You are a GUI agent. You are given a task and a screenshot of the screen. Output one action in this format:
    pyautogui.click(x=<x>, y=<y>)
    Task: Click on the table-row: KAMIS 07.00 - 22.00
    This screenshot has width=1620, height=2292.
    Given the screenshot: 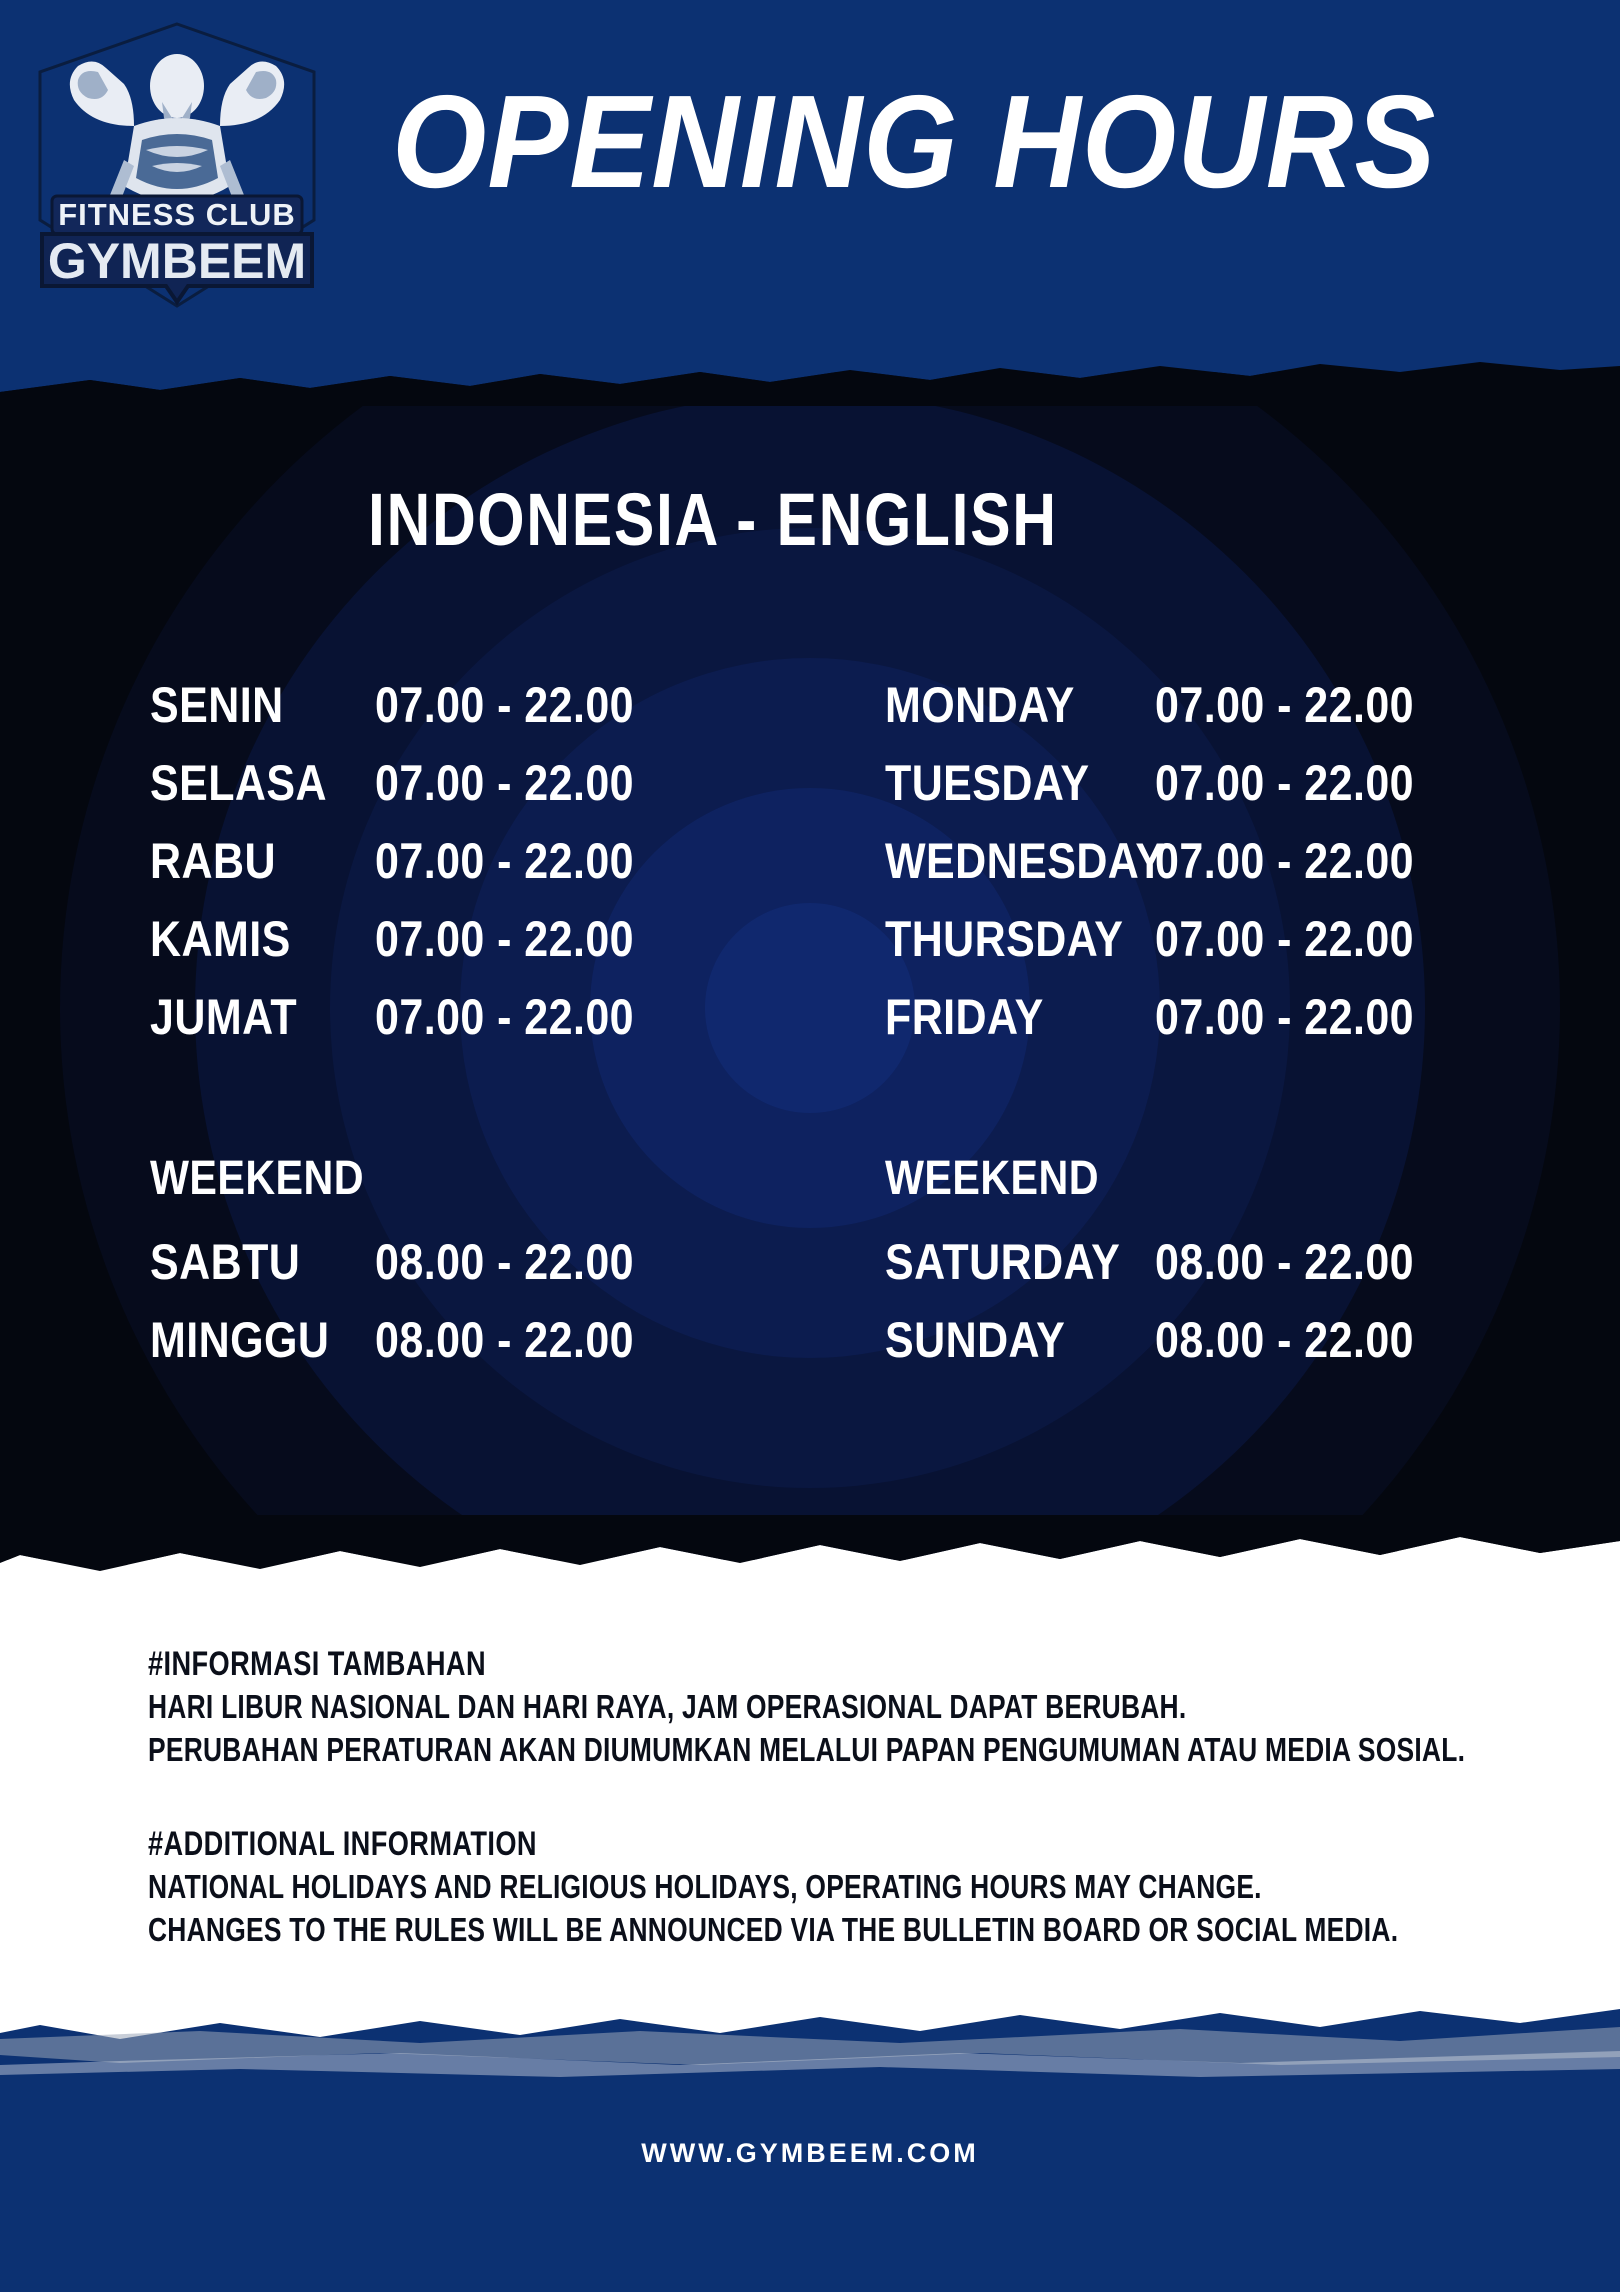 What is the action you would take?
    pyautogui.click(x=427, y=939)
    